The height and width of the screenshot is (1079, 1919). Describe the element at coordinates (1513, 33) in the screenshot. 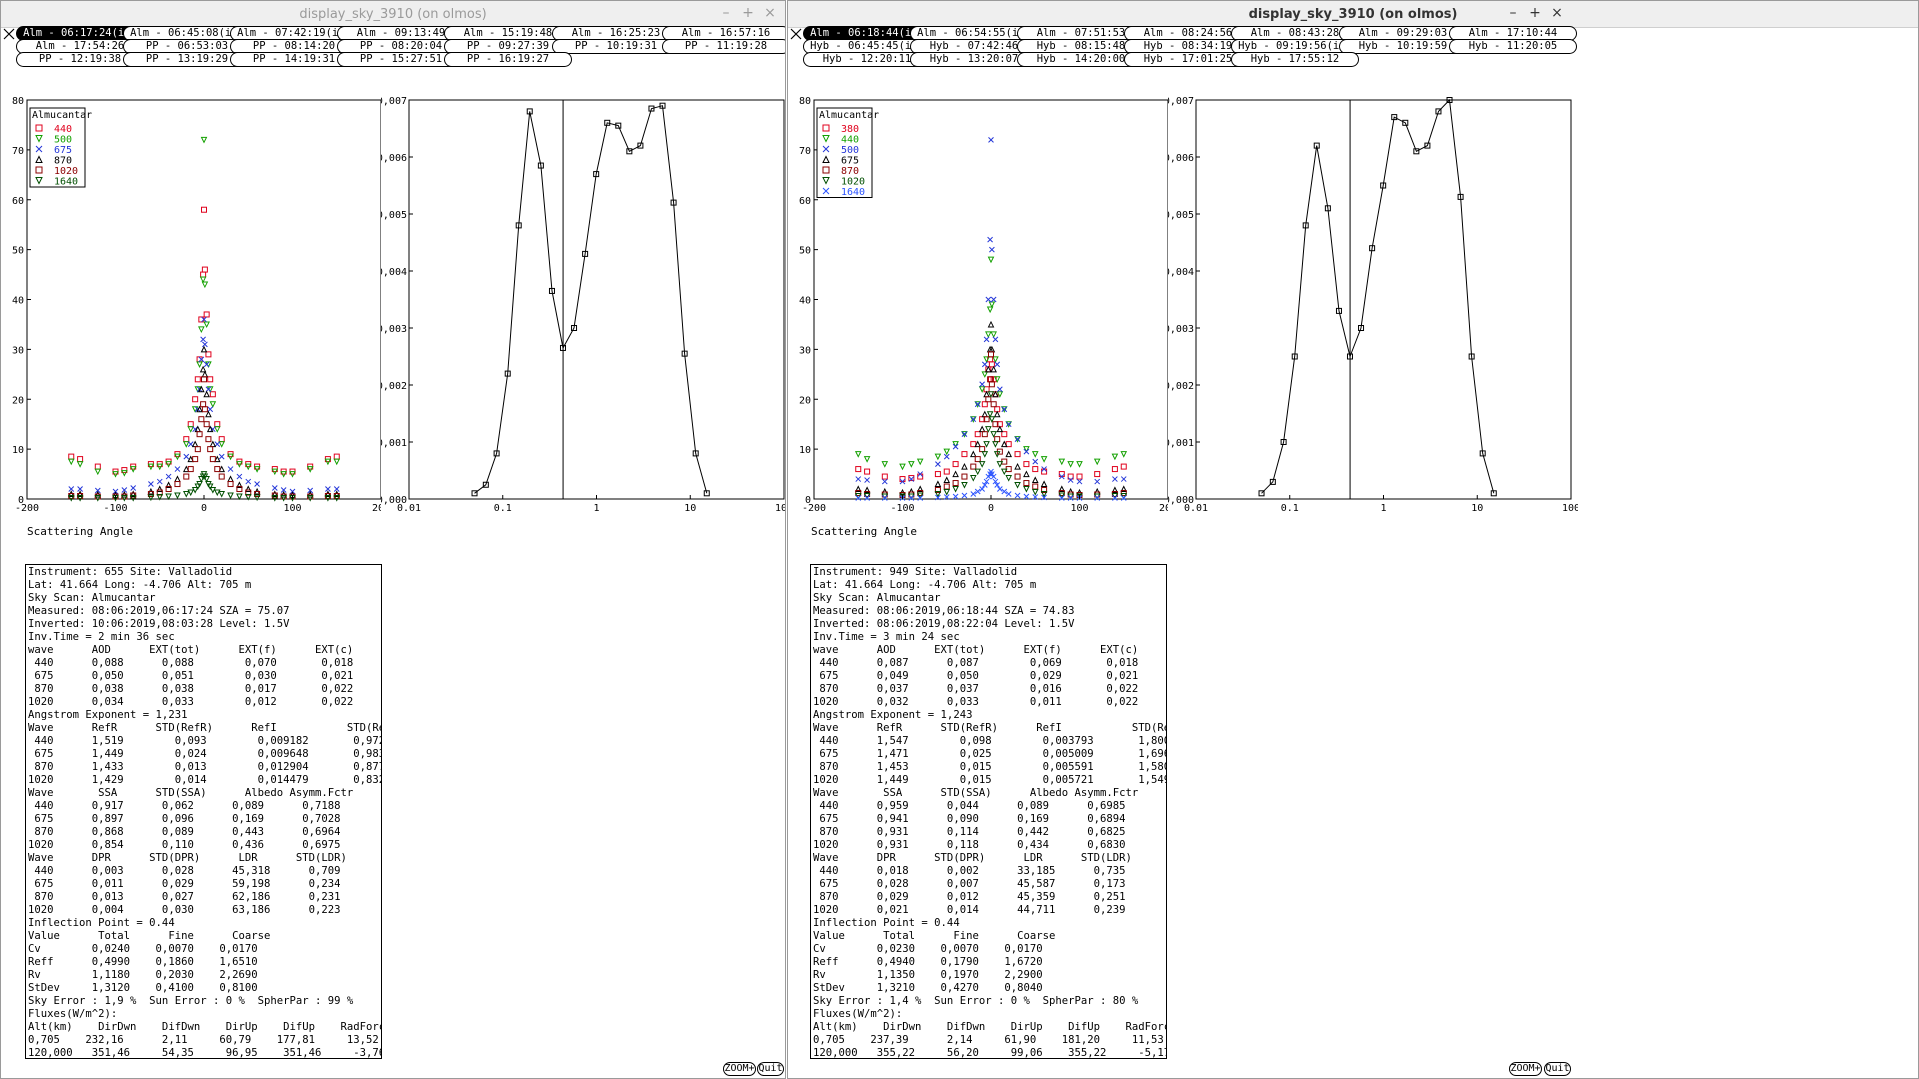

I see `scan-button: Alm - 17:10:44` at that location.